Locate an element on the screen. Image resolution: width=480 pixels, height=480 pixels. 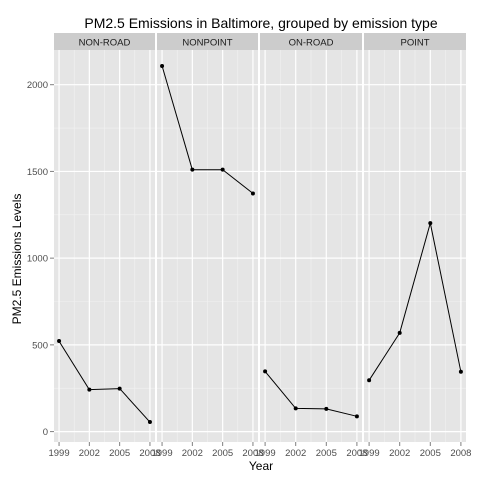
facet-strip-point is located at coordinates (415, 41).